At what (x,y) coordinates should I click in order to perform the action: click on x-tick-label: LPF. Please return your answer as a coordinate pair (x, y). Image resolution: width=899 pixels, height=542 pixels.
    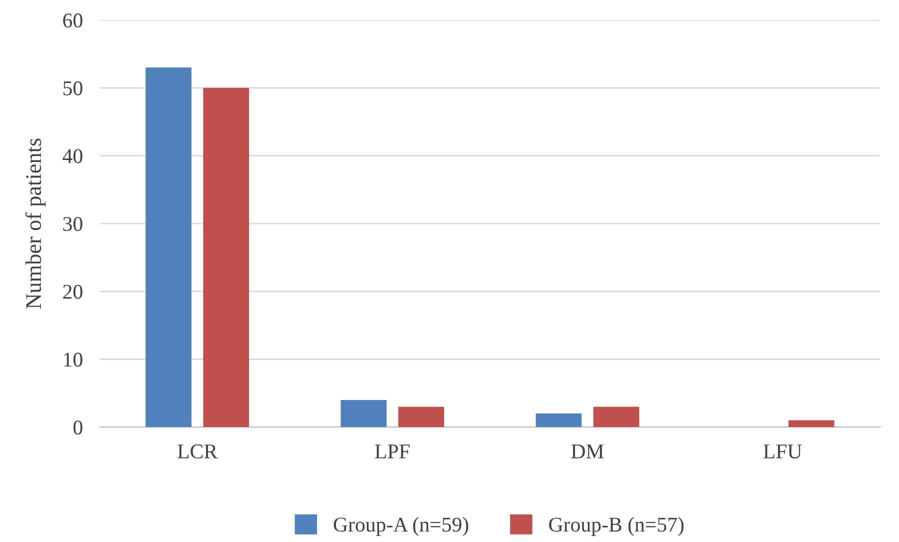
    Looking at the image, I should click on (392, 451).